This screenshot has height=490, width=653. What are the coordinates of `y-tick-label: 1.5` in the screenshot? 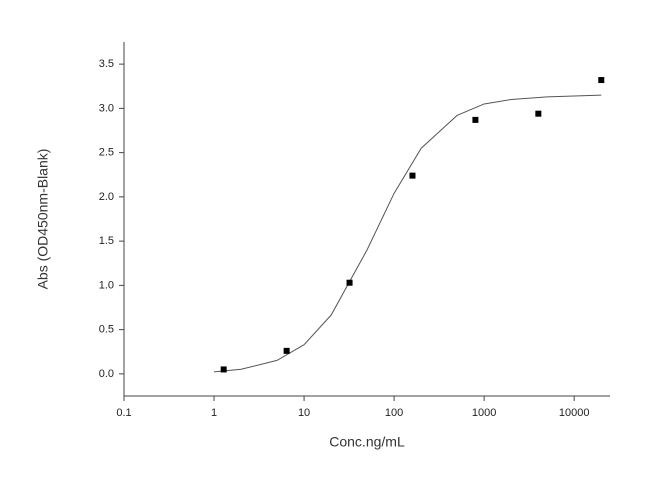 It's located at (106, 241).